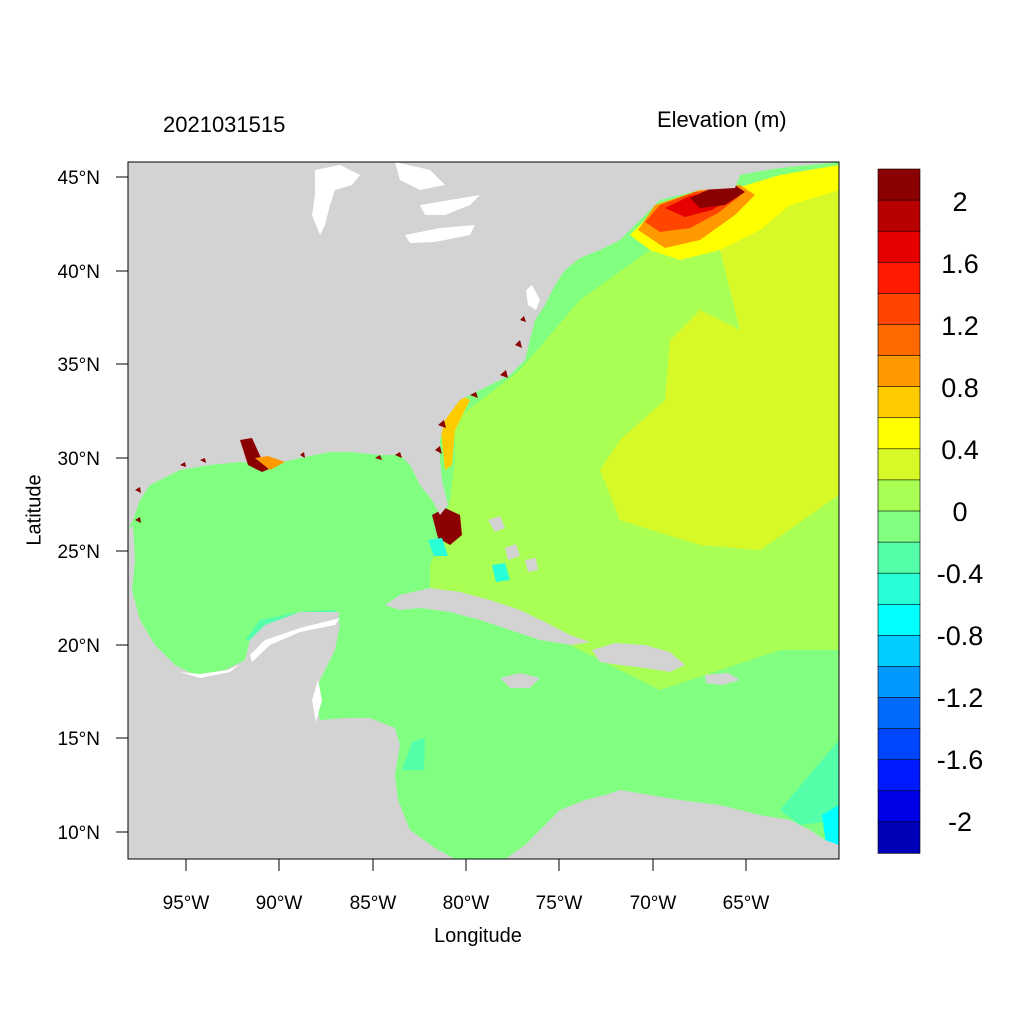 The height and width of the screenshot is (1024, 1024). Describe the element at coordinates (79, 459) in the screenshot. I see `y-tick-label: 30°N` at that location.